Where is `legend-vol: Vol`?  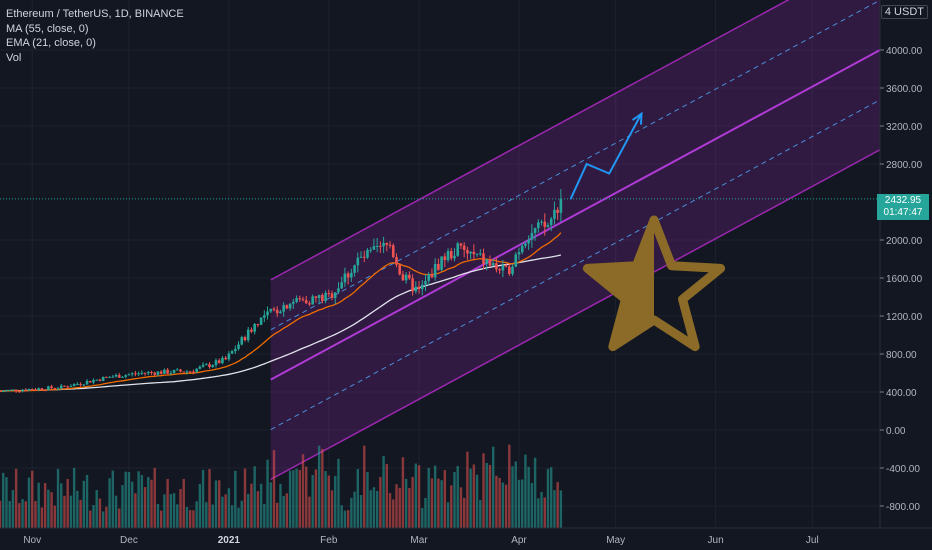 legend-vol: Vol is located at coordinates (14, 57).